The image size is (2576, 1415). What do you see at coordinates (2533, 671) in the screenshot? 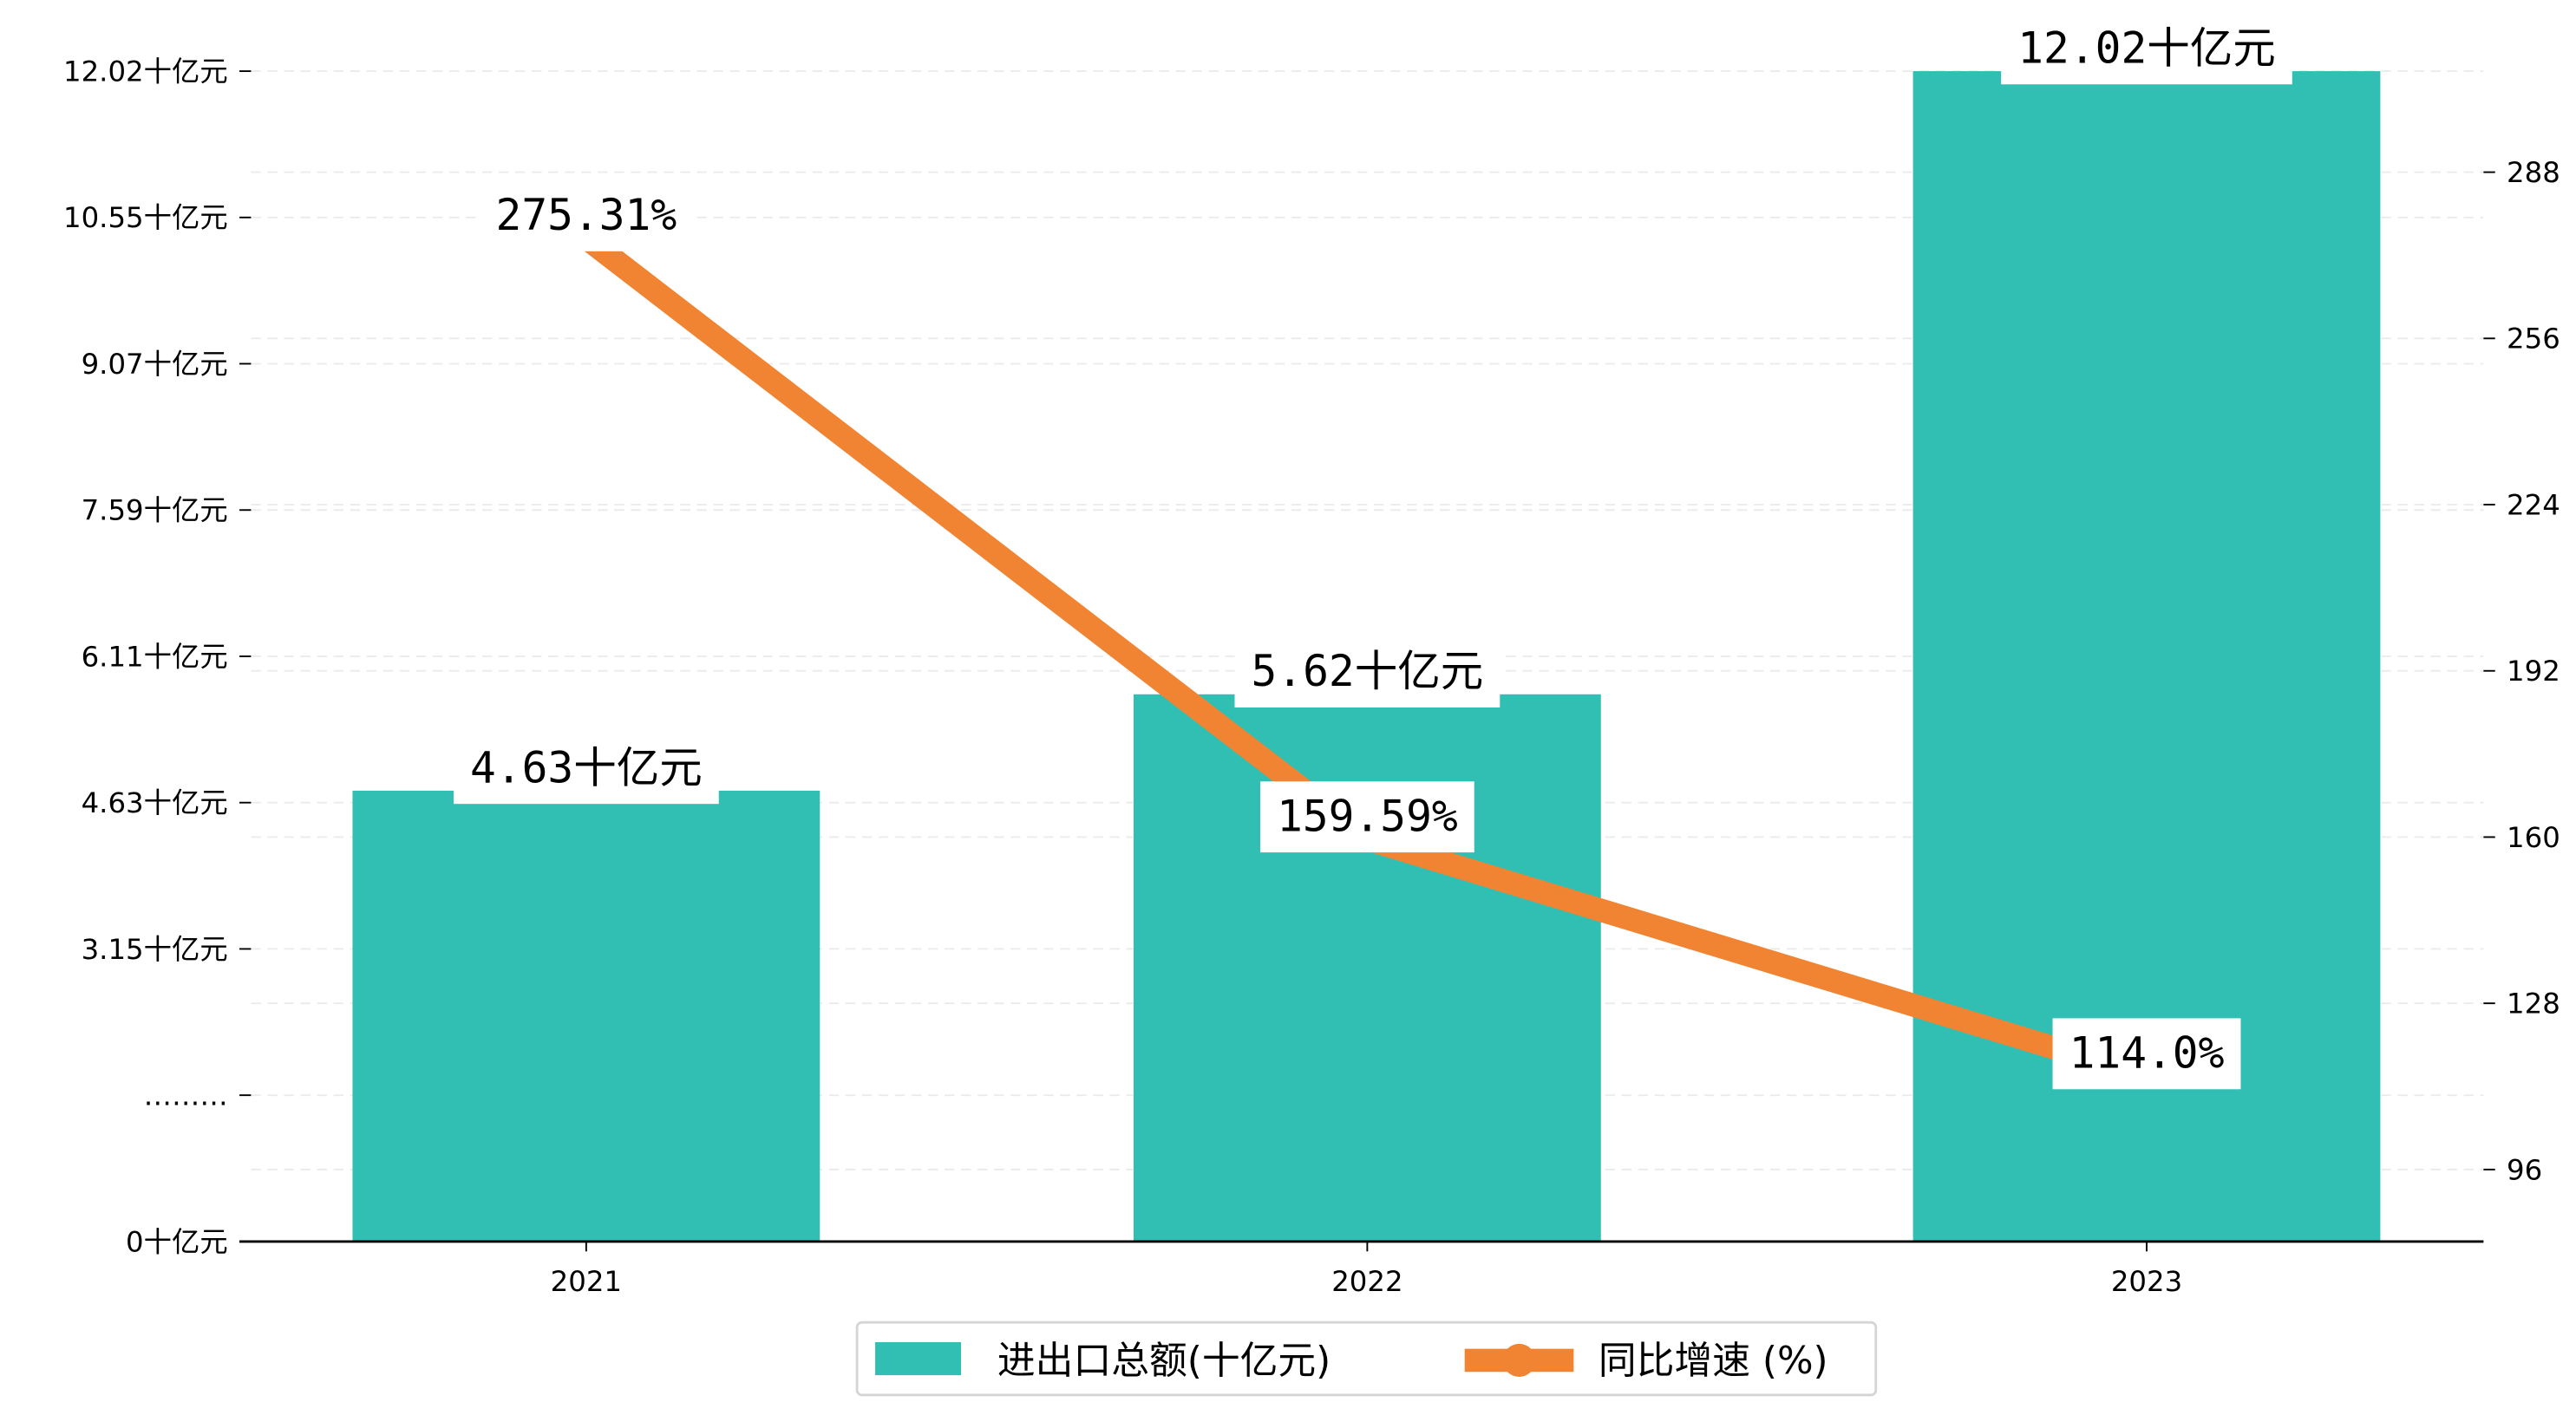
I see `right-tick-label: 192` at bounding box center [2533, 671].